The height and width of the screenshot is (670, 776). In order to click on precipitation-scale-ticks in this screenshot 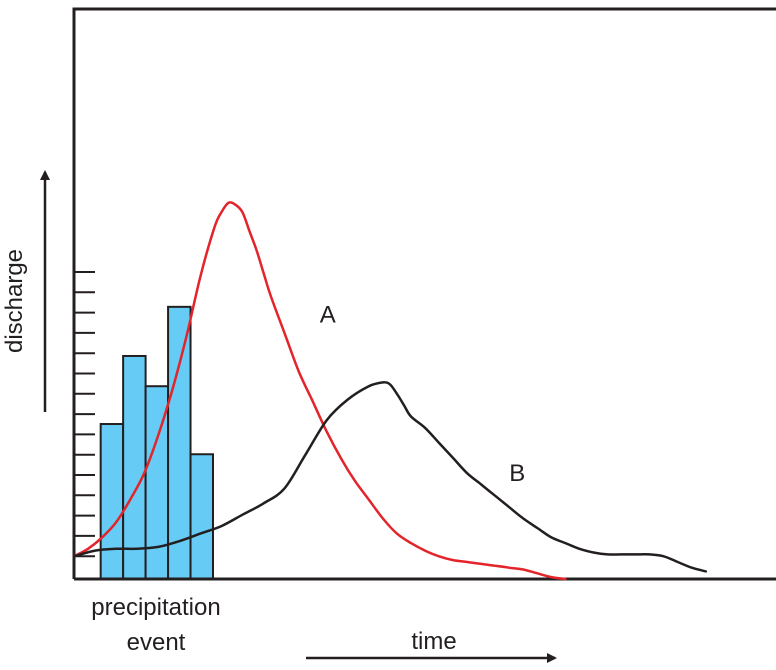, I will do `click(84, 414)`.